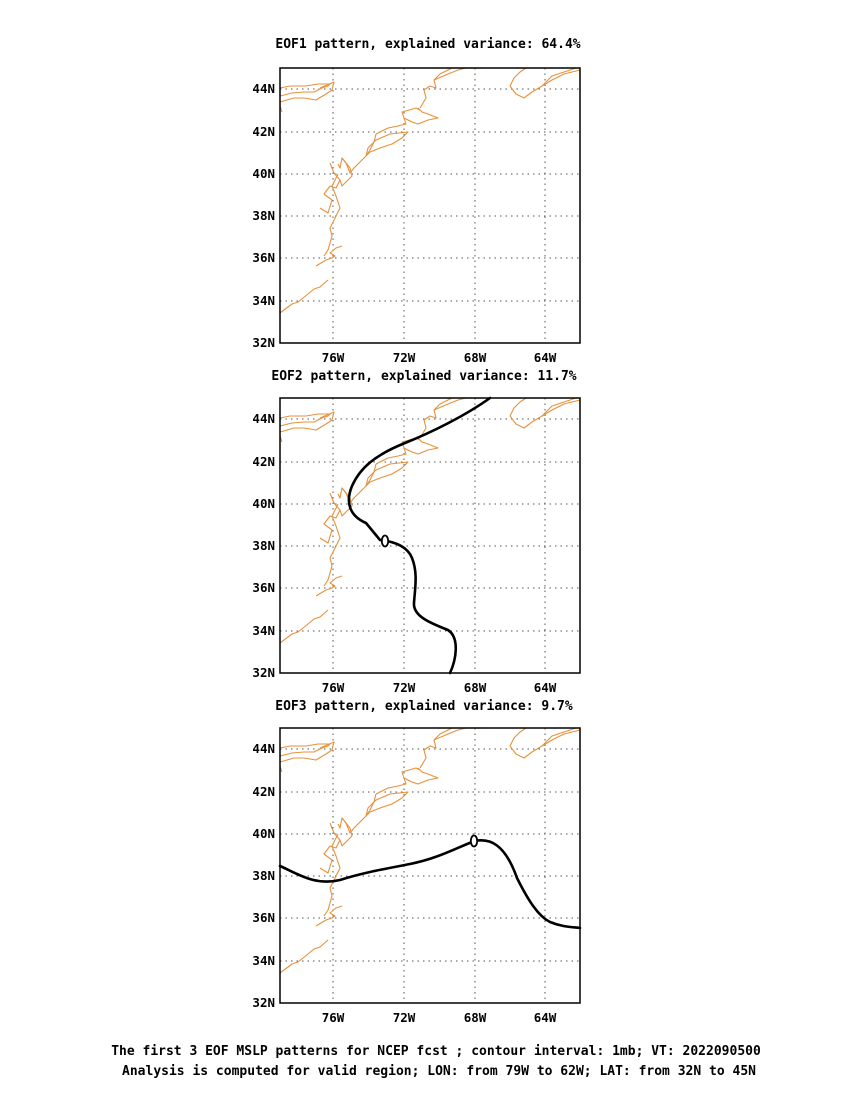  What do you see at coordinates (424, 706) in the screenshot?
I see `panel-title: EOF3 pattern, explained variance: 9.7%` at bounding box center [424, 706].